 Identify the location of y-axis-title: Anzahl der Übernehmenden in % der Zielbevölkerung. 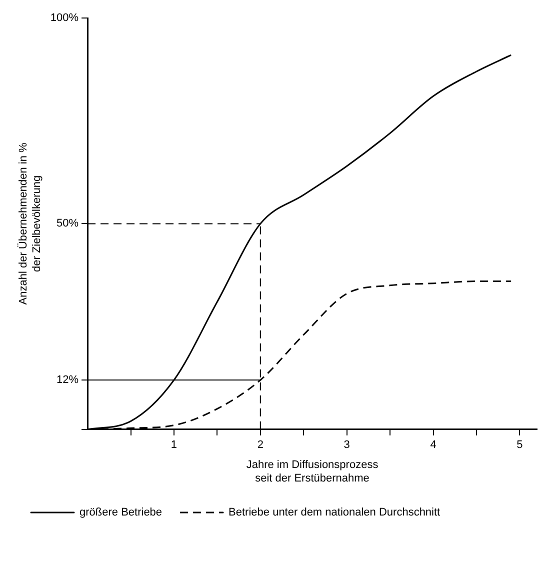
(29, 223).